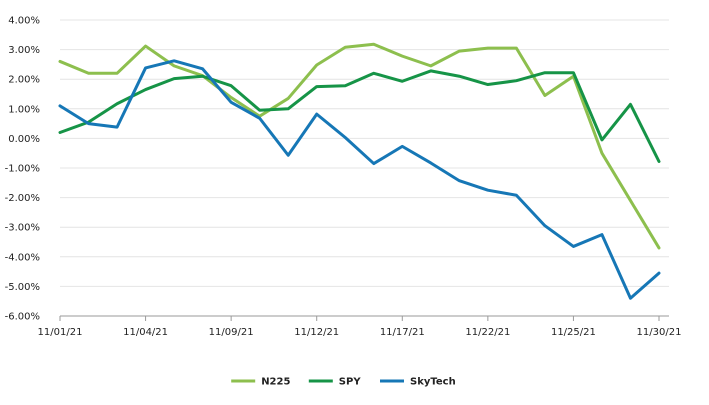 The height and width of the screenshot is (405, 709). Describe the element at coordinates (659, 332) in the screenshot. I see `x-tick-label: 11/30/21` at that location.